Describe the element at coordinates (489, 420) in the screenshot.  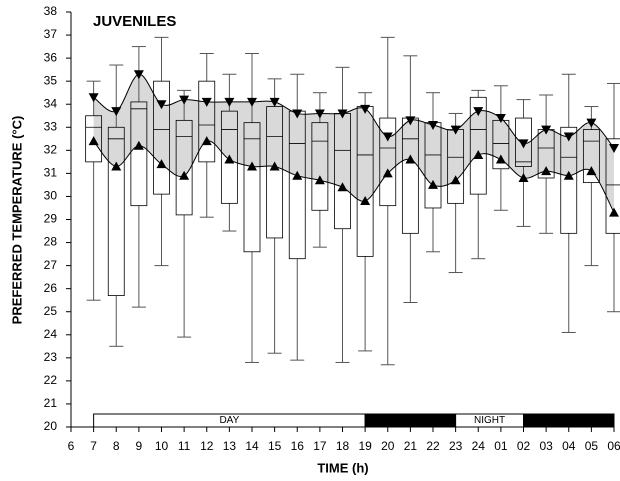
I see `light-bar-label: NIGHT` at that location.